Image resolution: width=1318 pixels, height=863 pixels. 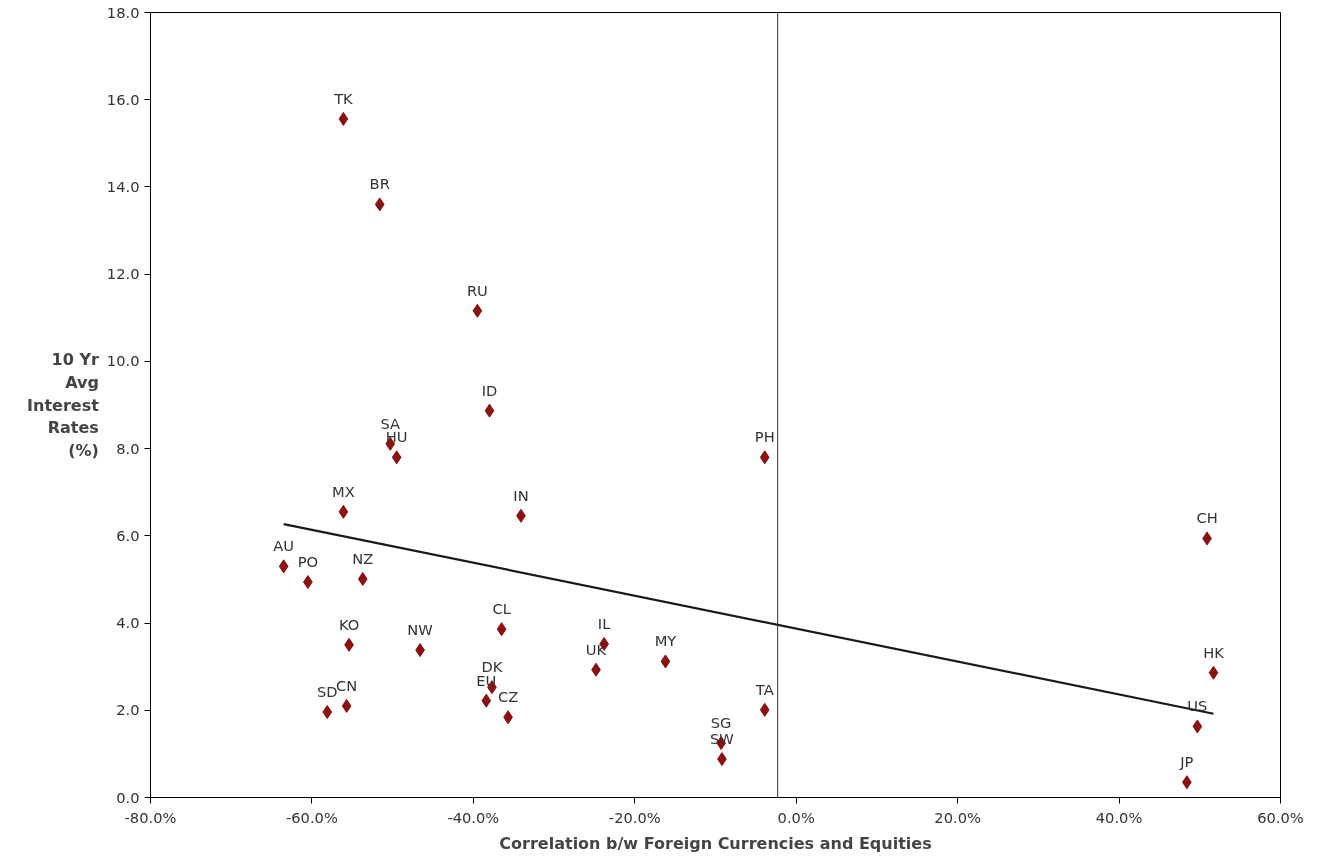 What do you see at coordinates (665, 641) in the screenshot?
I see `annotation: MY` at bounding box center [665, 641].